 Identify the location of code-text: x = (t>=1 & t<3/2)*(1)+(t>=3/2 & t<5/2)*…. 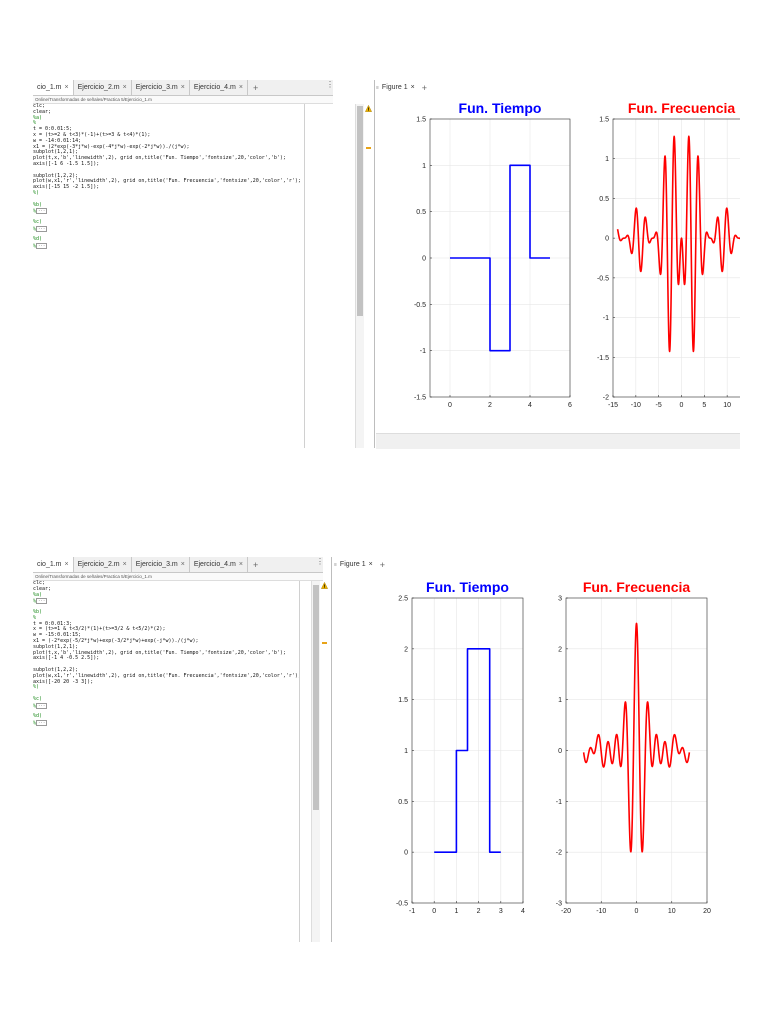
(99, 629).